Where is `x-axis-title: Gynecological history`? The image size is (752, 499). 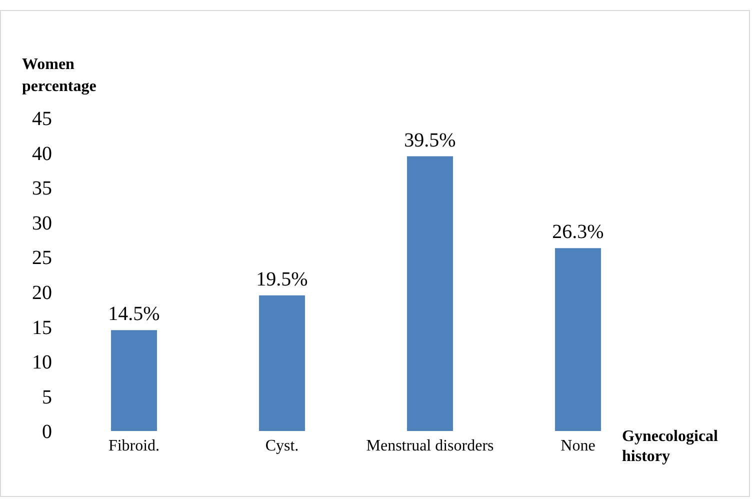
x-axis-title: Gynecological history is located at coordinates (670, 447).